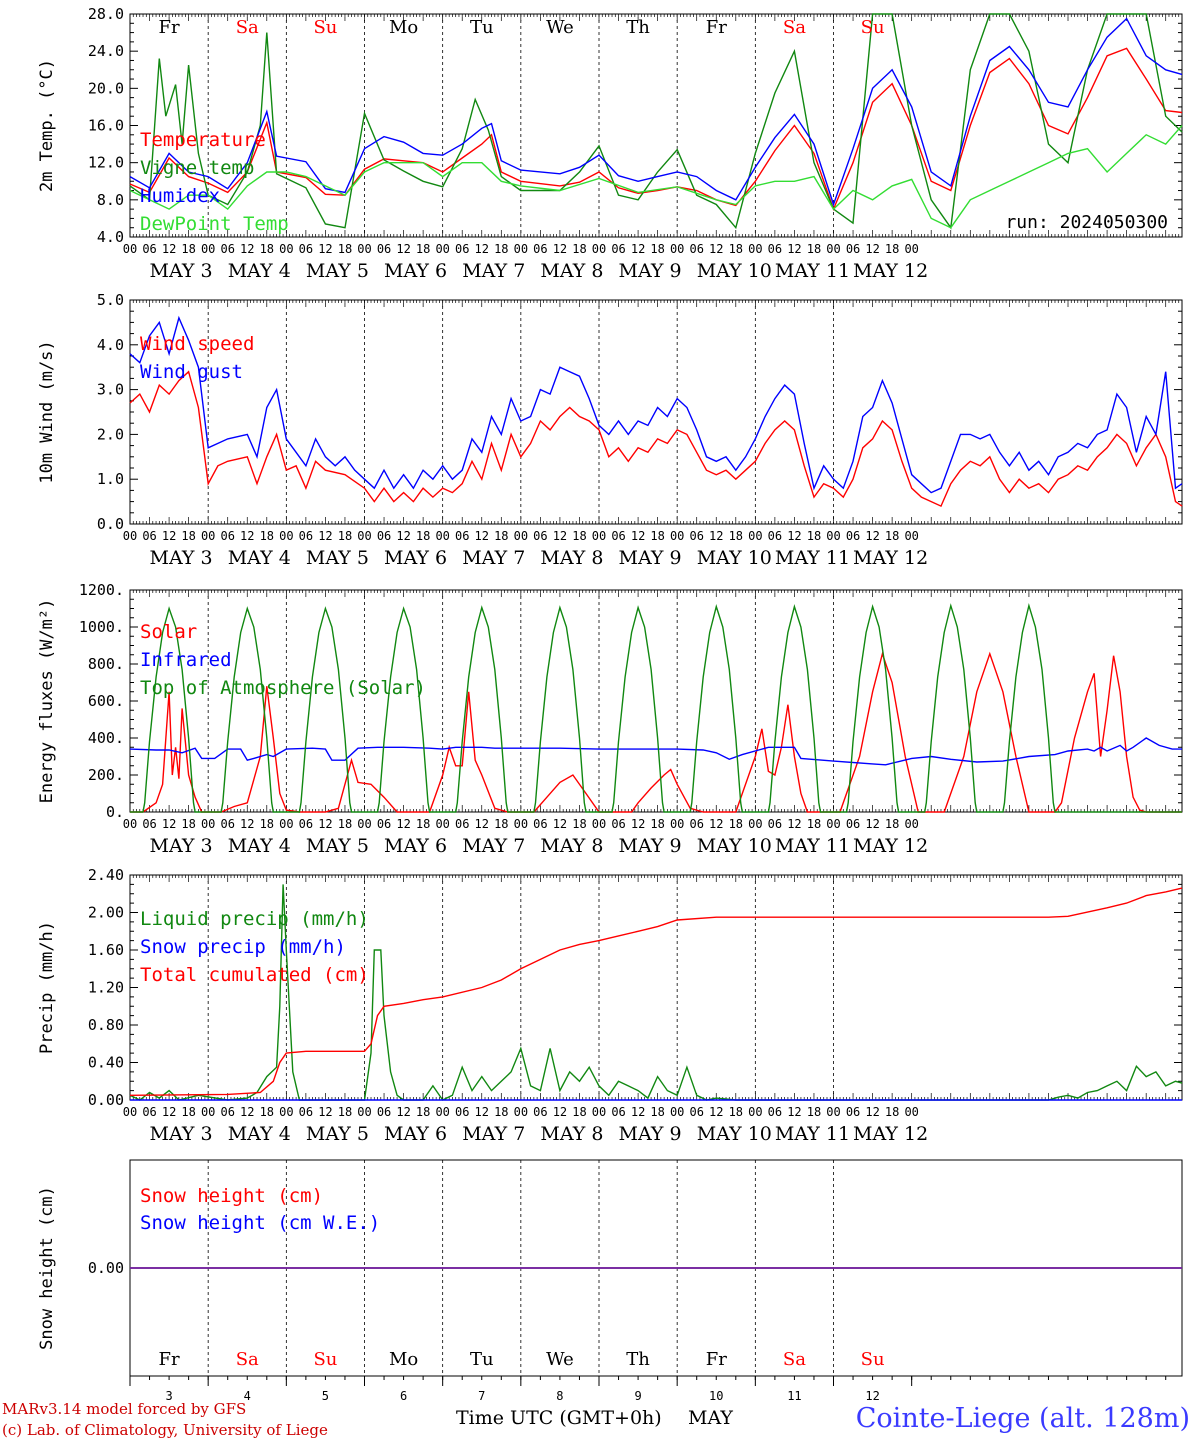  Describe the element at coordinates (106, 88) in the screenshot. I see `y-tick-label: 20.0` at that location.